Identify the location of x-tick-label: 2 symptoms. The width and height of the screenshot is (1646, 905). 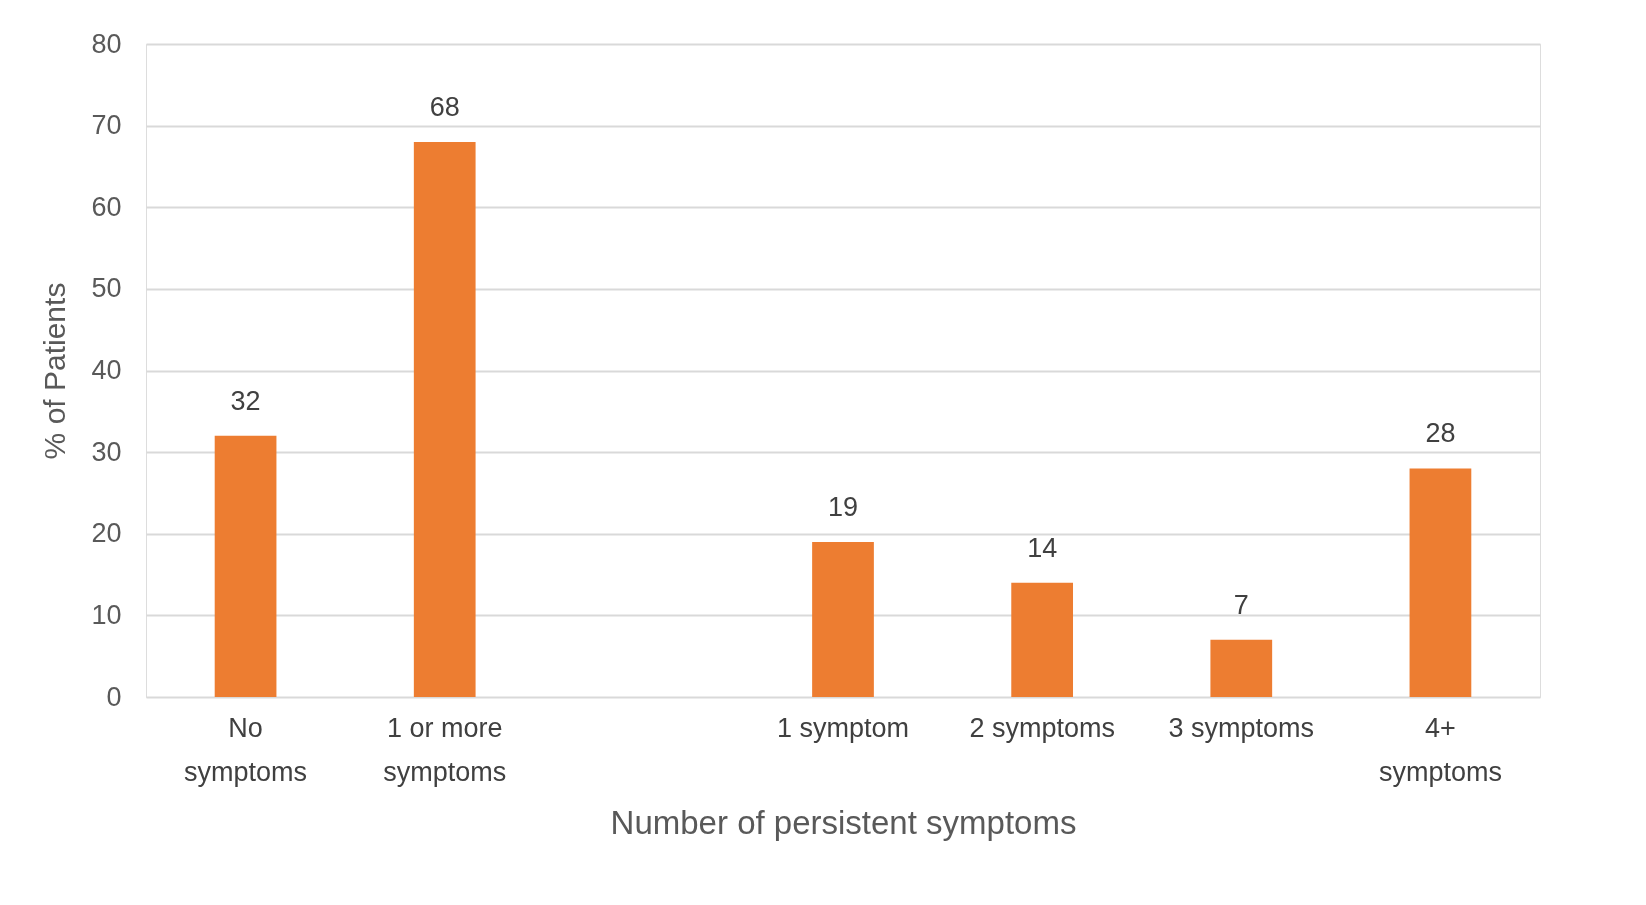
(1042, 727).